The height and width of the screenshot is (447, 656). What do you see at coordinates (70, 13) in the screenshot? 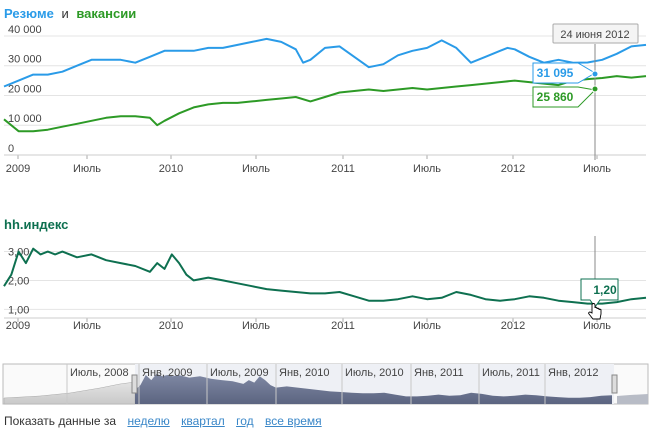
I see `top-chart-title: Резюме и вакансии` at bounding box center [70, 13].